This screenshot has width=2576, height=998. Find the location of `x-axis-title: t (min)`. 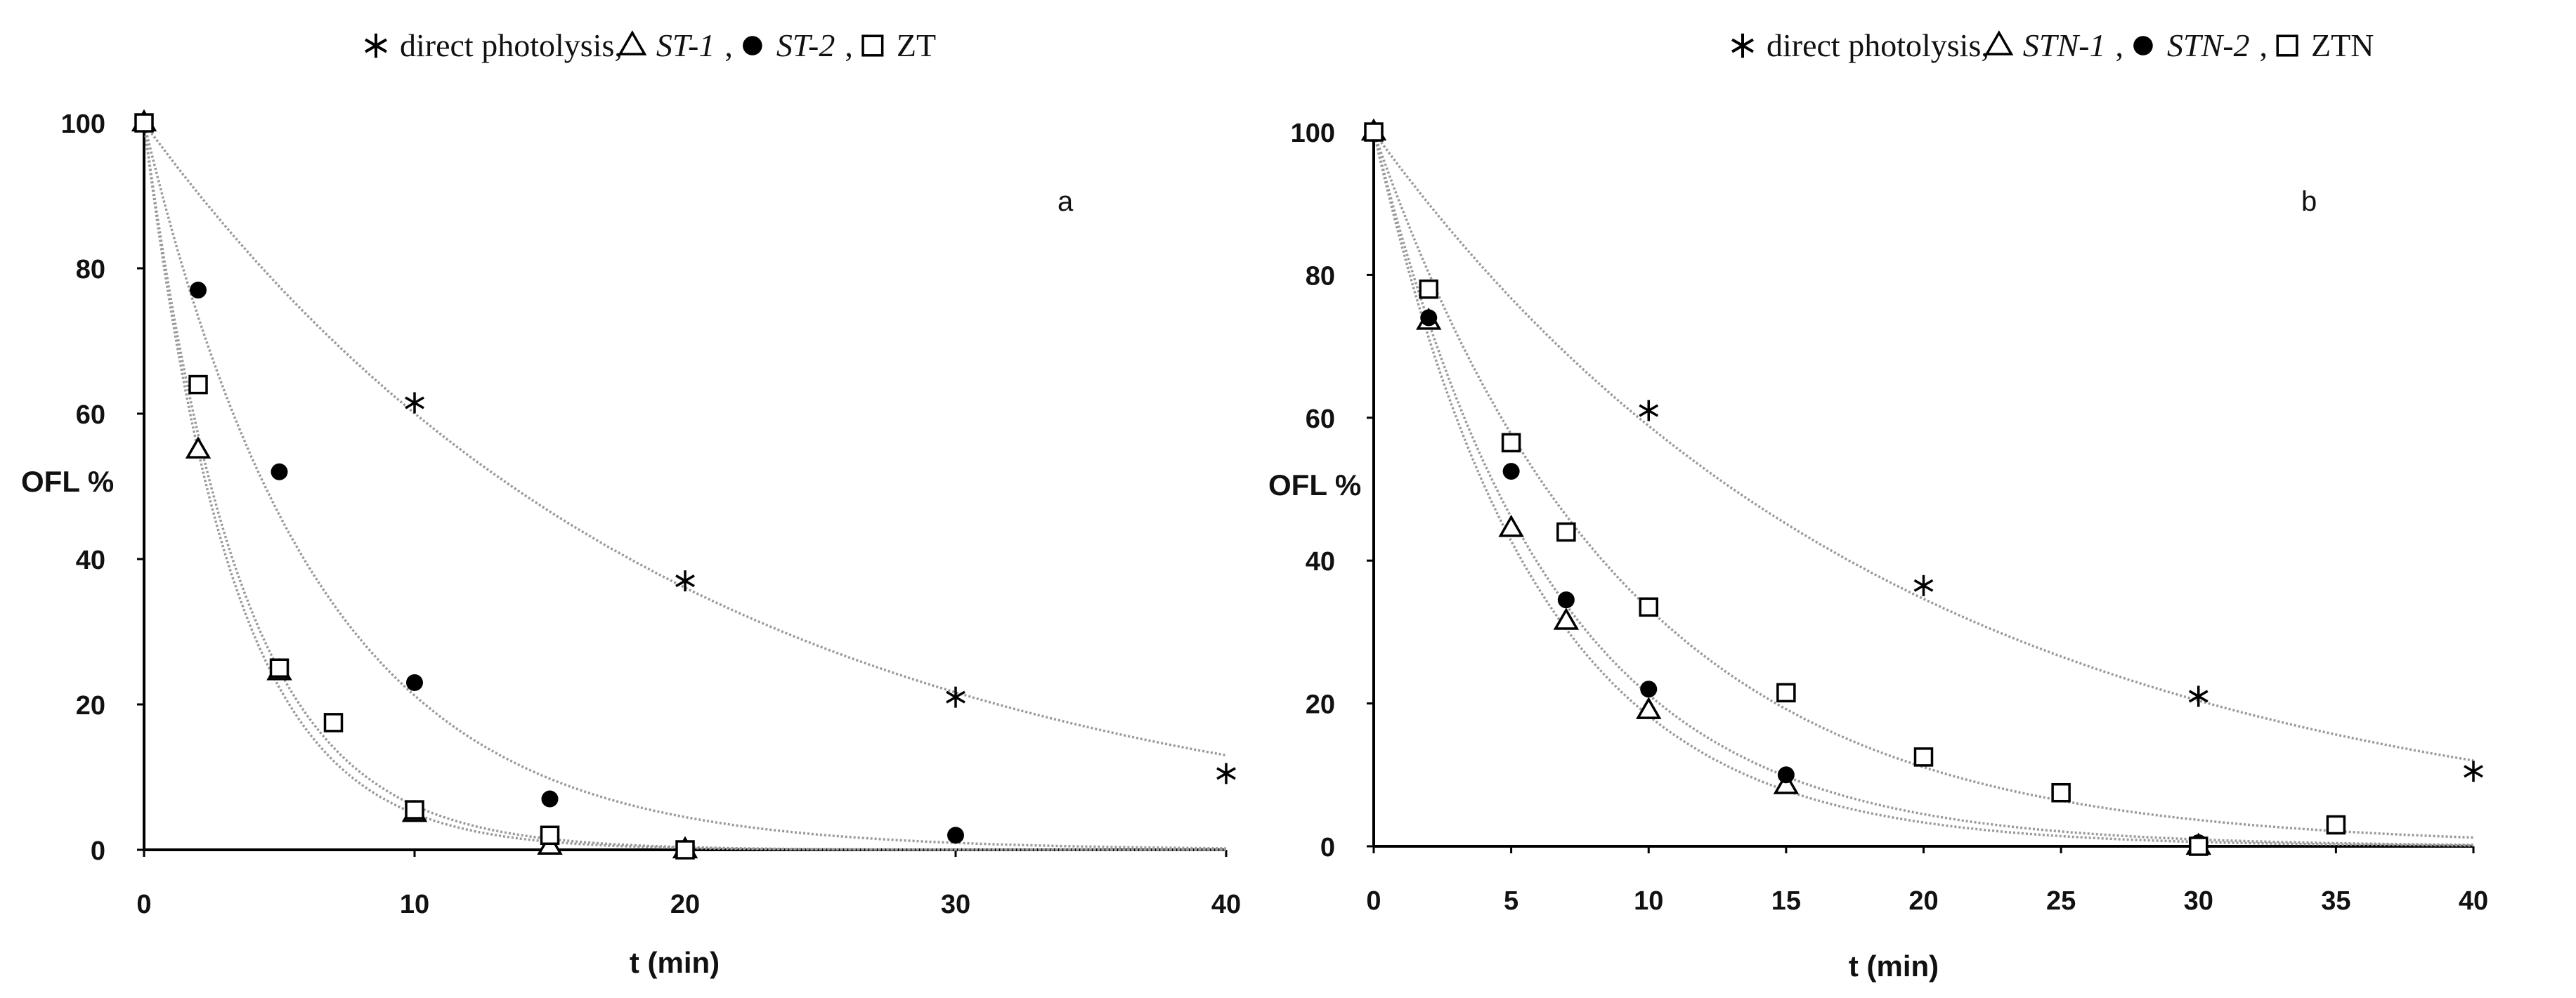

x-axis-title: t (min) is located at coordinates (1894, 966).